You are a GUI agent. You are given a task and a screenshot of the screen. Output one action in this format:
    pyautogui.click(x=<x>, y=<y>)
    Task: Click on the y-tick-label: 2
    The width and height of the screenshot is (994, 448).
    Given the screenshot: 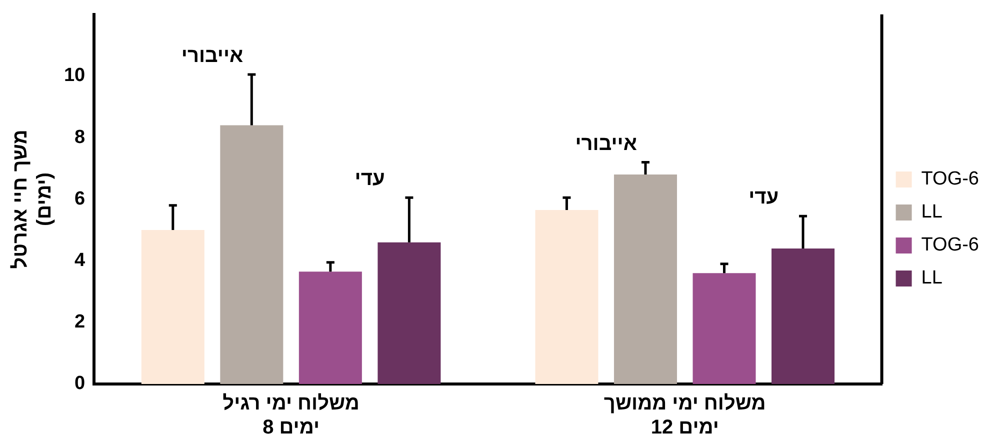 What is the action you would take?
    pyautogui.click(x=80, y=322)
    